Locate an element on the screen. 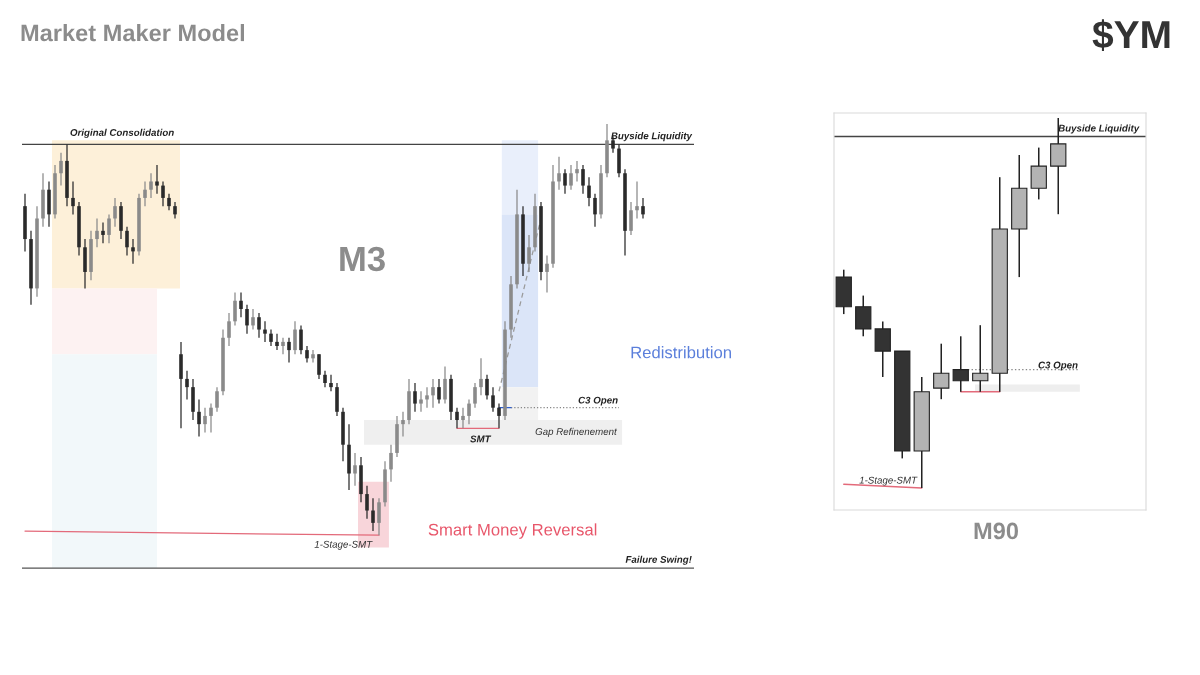 The height and width of the screenshot is (675, 1200). chart-title: Market Maker Model is located at coordinates (133, 33).